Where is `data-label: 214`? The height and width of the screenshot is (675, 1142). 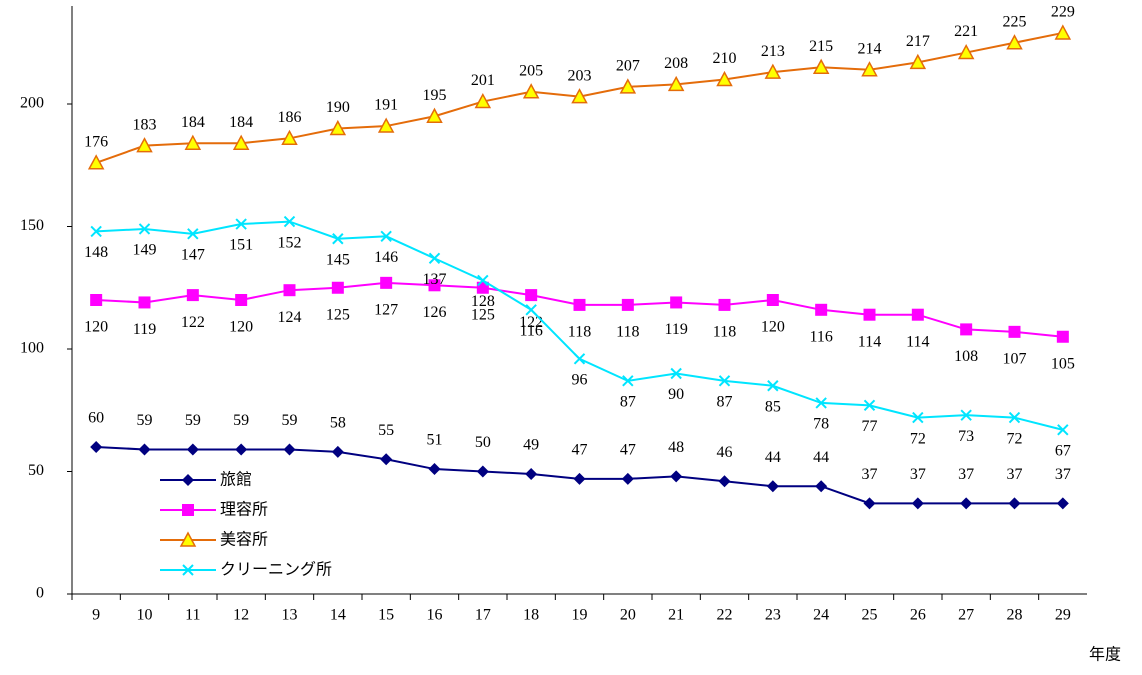
data-label: 214 is located at coordinates (870, 48).